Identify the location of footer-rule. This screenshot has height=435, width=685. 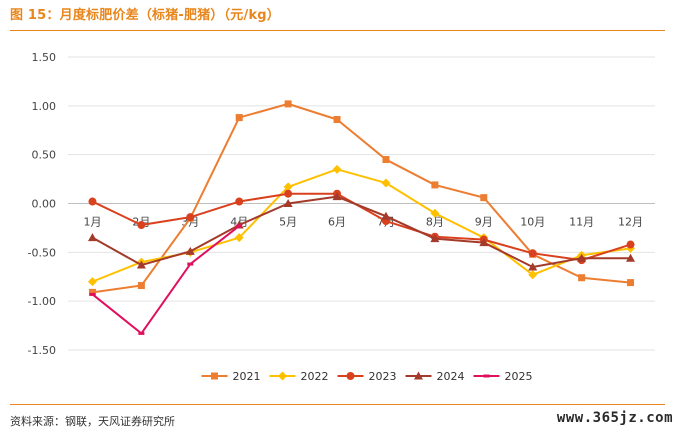
(337, 404).